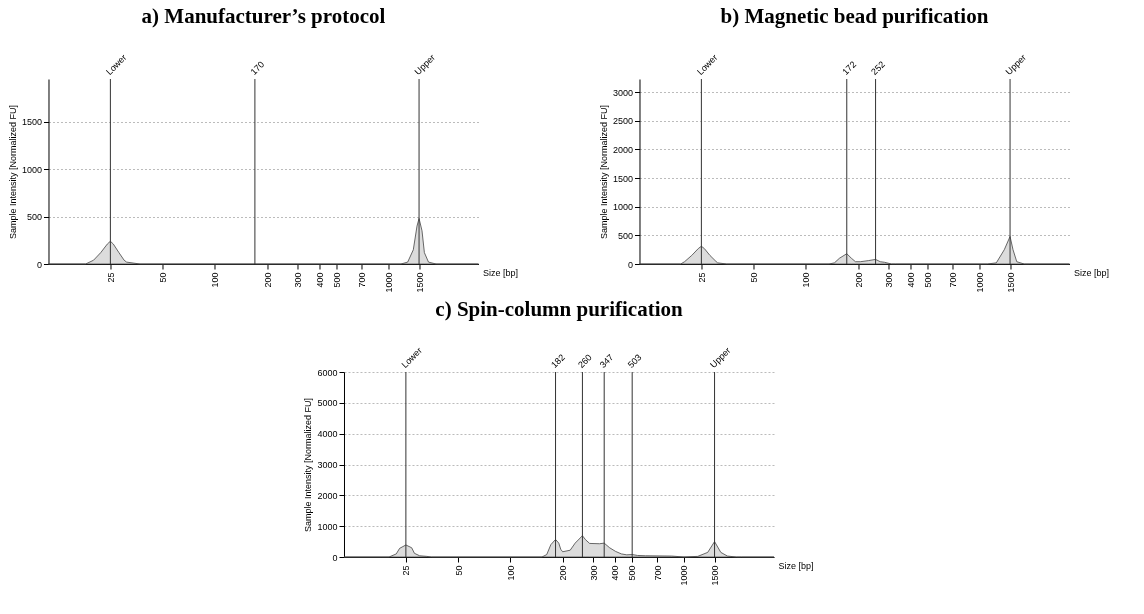 Image resolution: width=1144 pixels, height=614 pixels. I want to click on chart-title: b) Magnetic bead purification, so click(854, 16).